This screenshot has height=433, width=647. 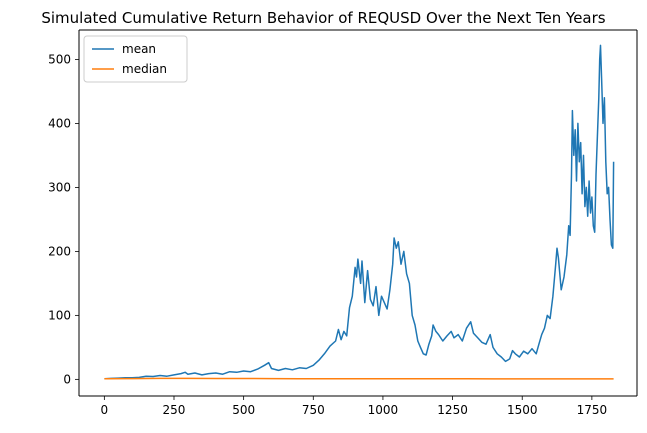 What do you see at coordinates (63, 219) in the screenshot?
I see `y-axis: 0 100 200 300 400 500` at bounding box center [63, 219].